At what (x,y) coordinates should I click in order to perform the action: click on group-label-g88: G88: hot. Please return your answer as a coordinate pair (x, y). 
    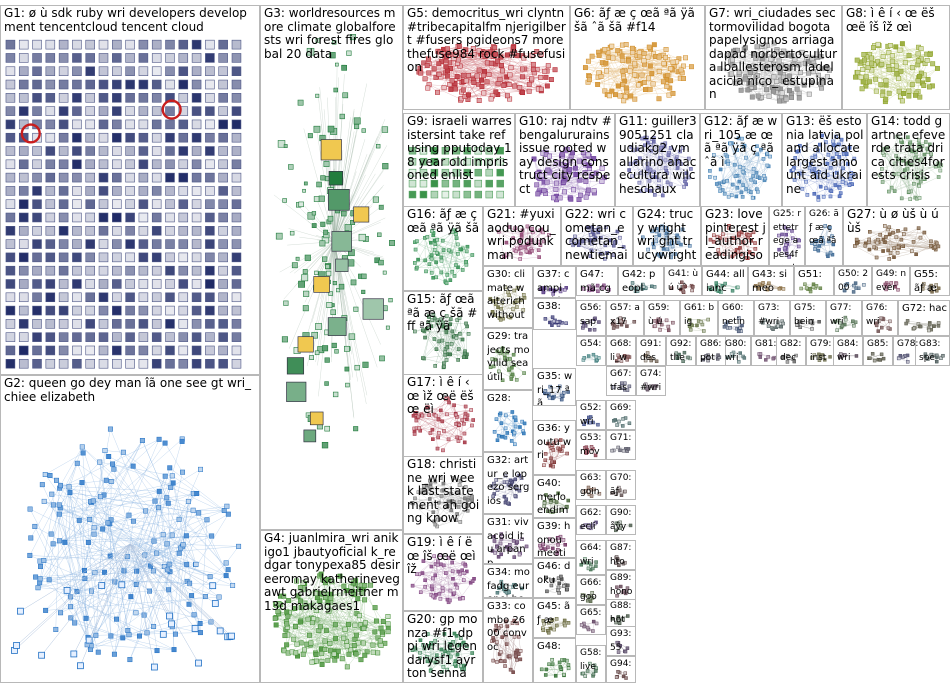
    Looking at the image, I should click on (621, 613).